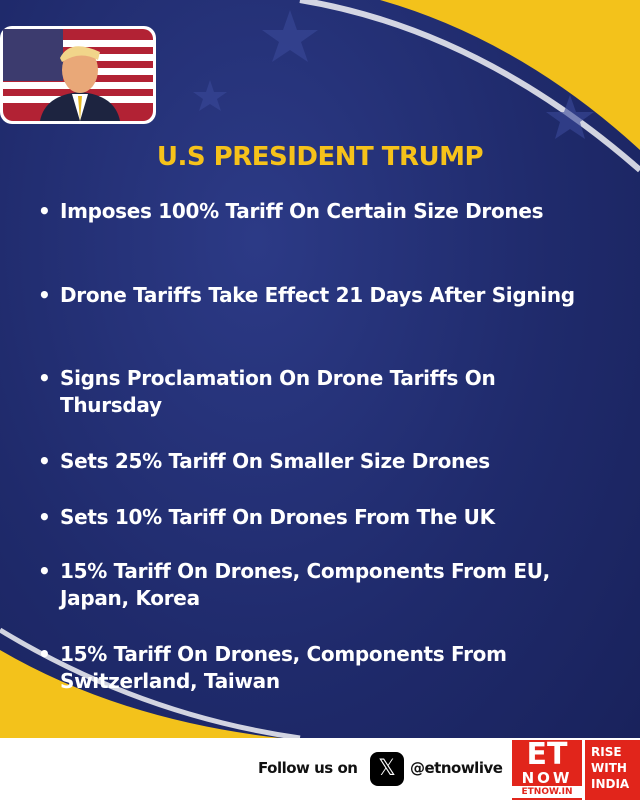  Describe the element at coordinates (456, 768) in the screenshot. I see `handle: @etnowlive` at that location.